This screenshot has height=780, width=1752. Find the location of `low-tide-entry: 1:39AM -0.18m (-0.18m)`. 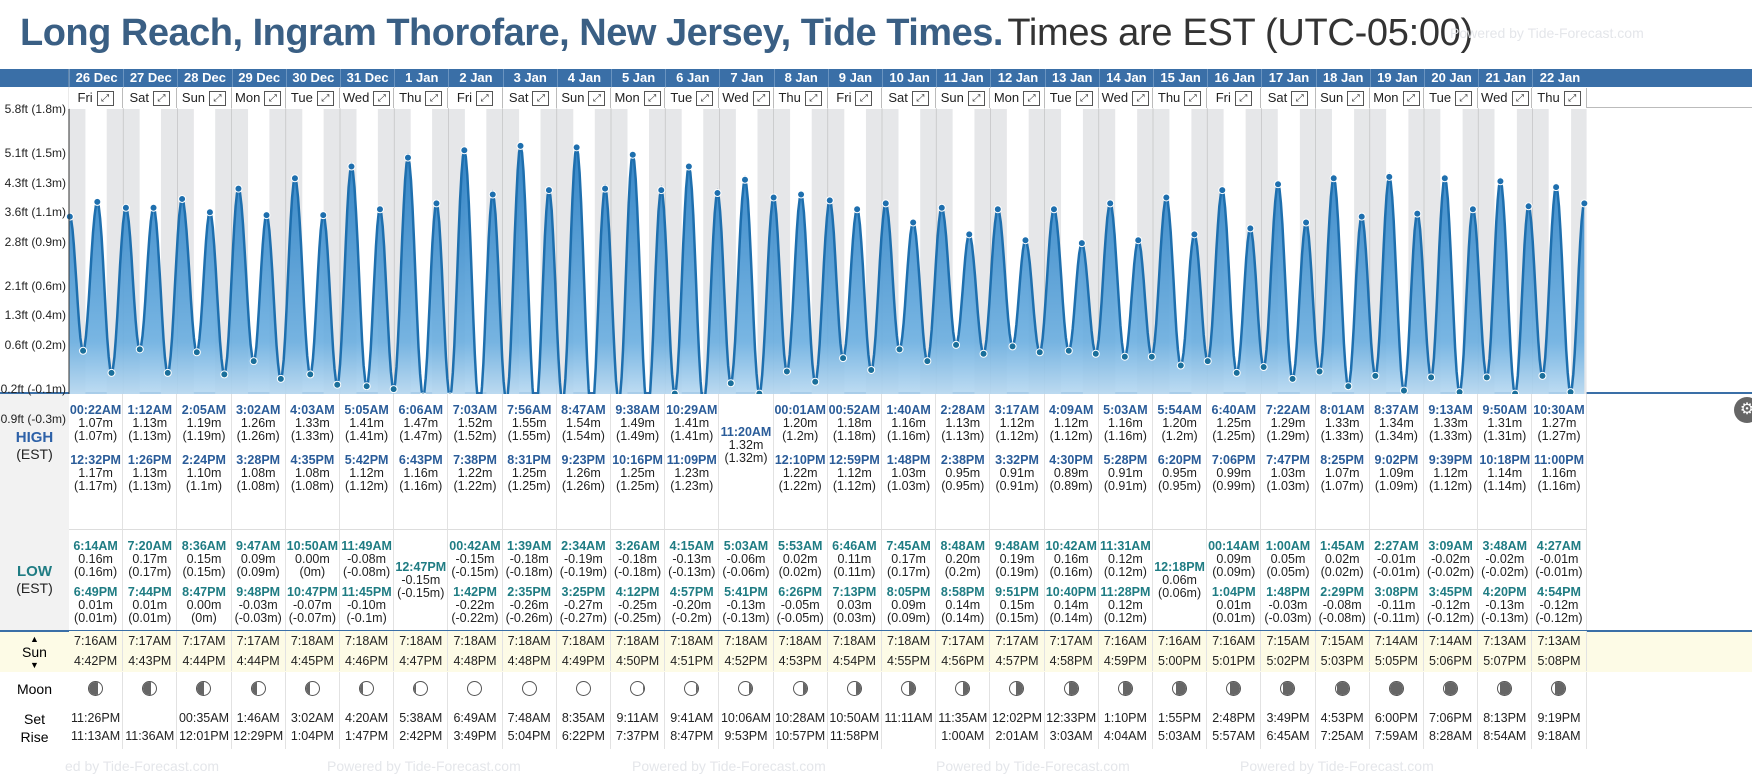

low-tide-entry: 1:39AM -0.18m (-0.18m) is located at coordinates (529, 559).